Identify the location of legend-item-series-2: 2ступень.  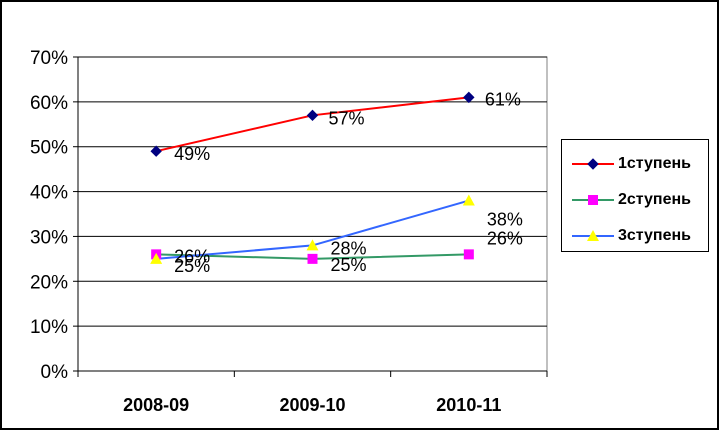
(638, 200).